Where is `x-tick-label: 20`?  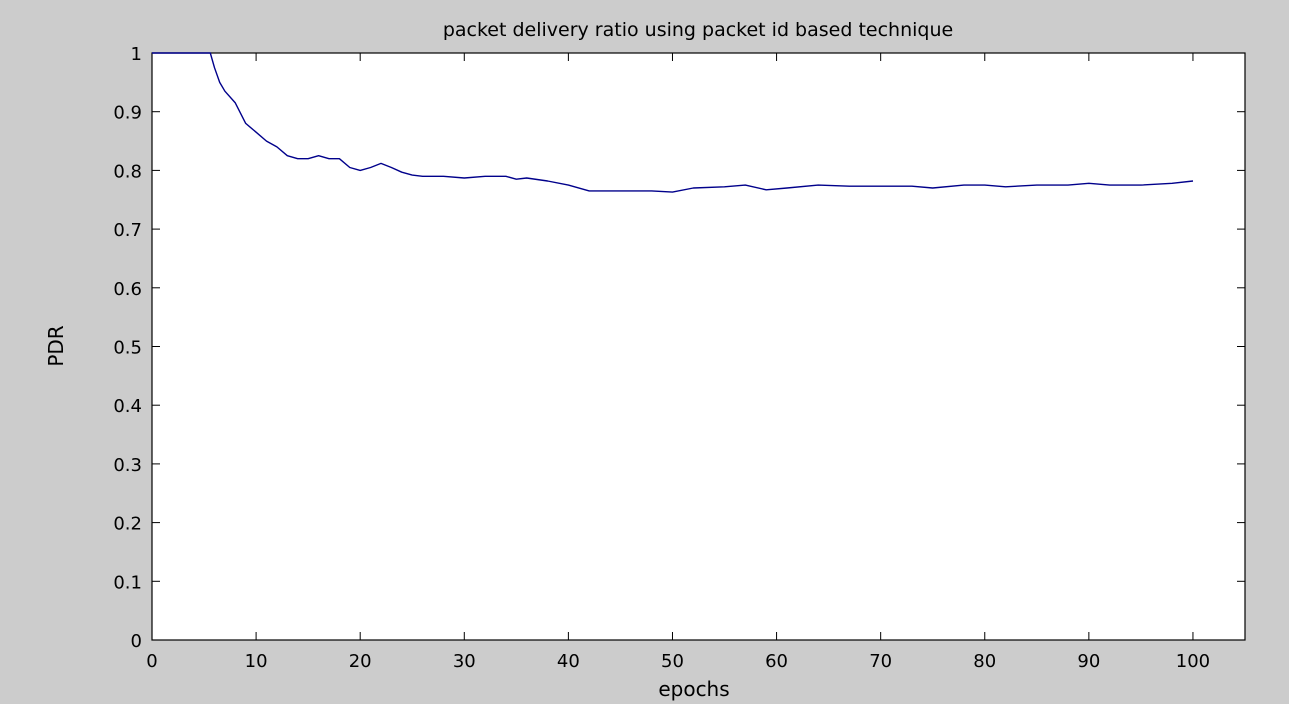
x-tick-label: 20 is located at coordinates (360, 661).